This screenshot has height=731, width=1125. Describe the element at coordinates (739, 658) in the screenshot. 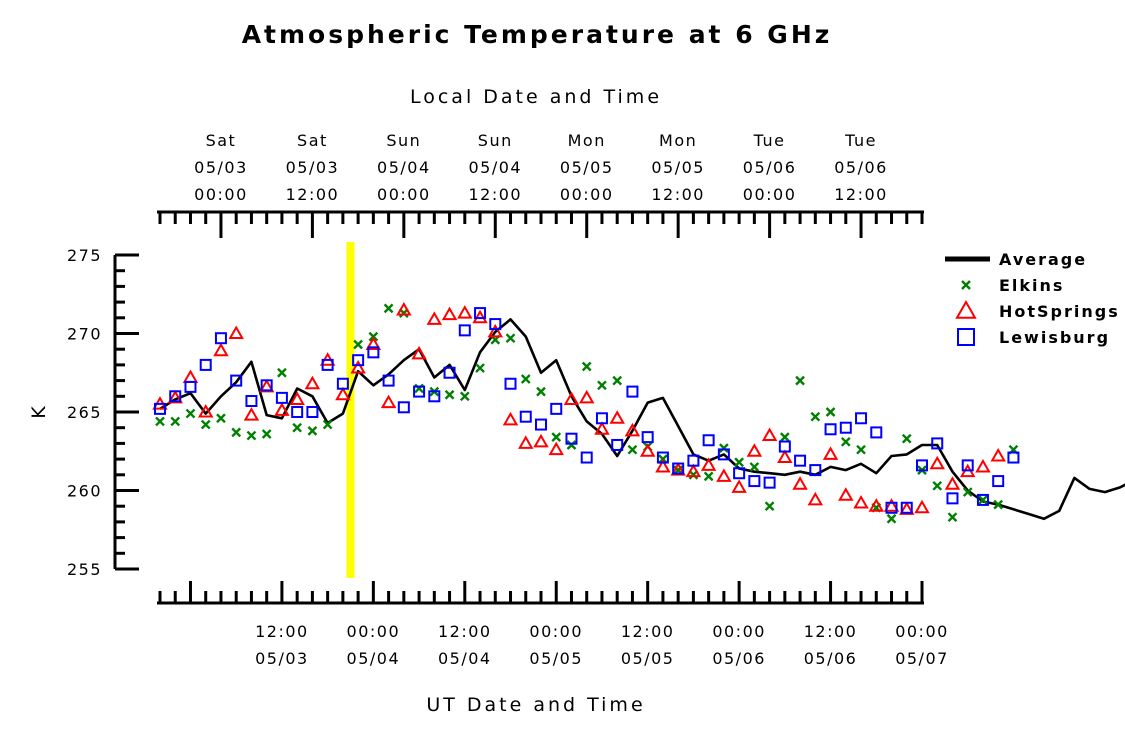

I see `bottom-tick-date: 05/06` at that location.